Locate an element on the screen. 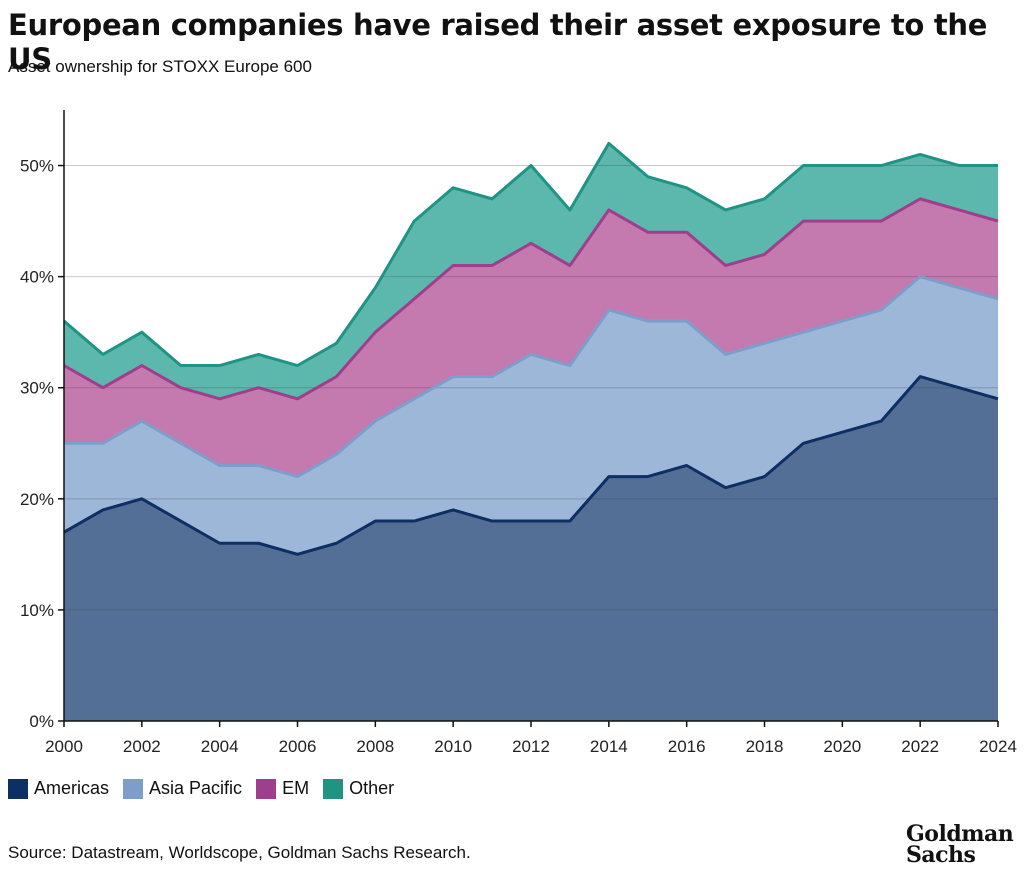 The width and height of the screenshot is (1024, 877). goldman-sachs-logo: Goldman Sachs is located at coordinates (960, 844).